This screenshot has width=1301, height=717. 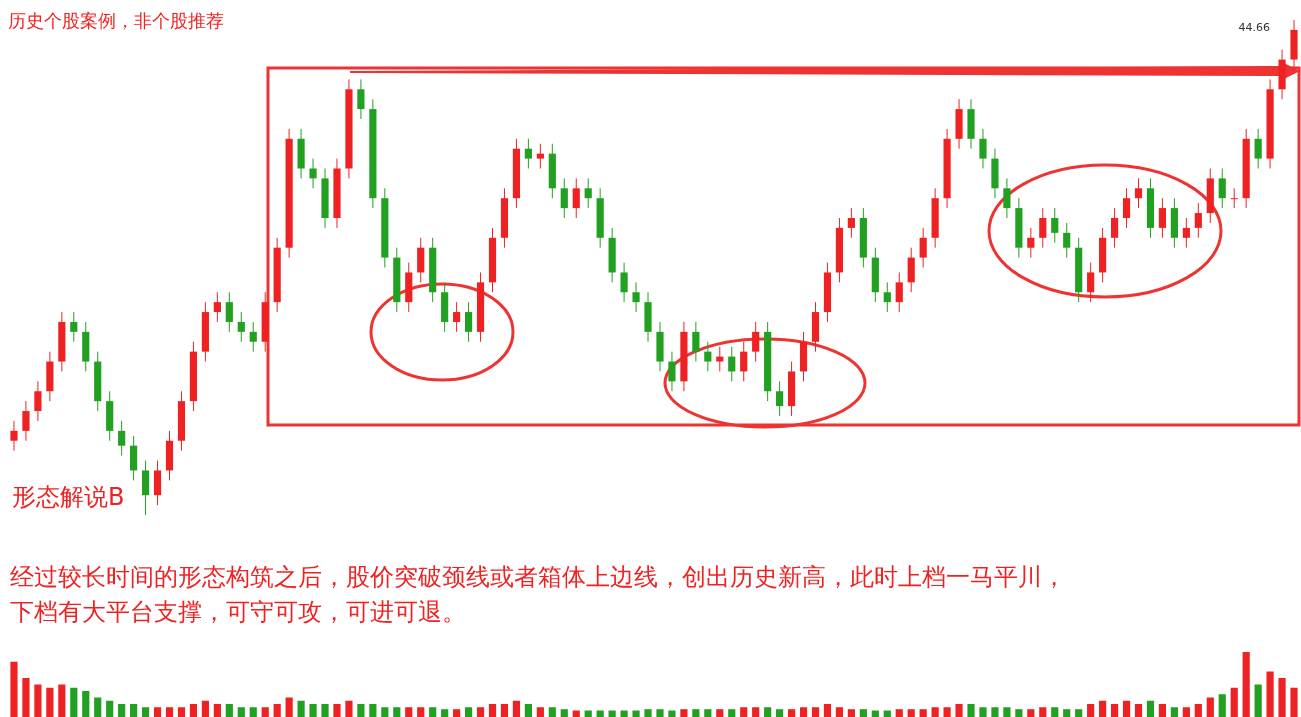 I want to click on annotation: 44.66, so click(x=1254, y=27).